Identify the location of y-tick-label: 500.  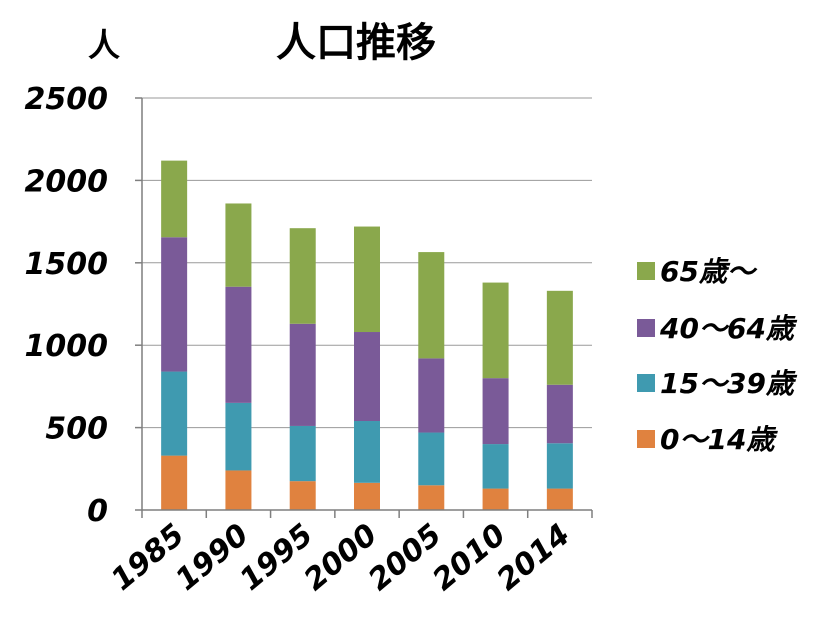
(76, 429).